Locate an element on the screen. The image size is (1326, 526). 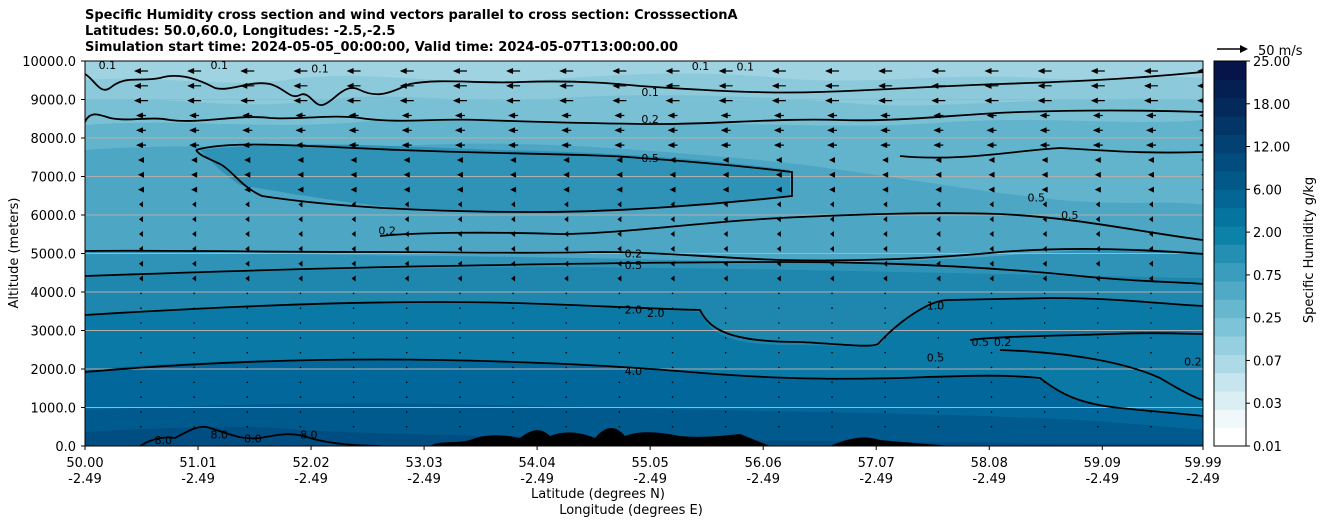
contour-label: 0.1 is located at coordinates (108, 65).